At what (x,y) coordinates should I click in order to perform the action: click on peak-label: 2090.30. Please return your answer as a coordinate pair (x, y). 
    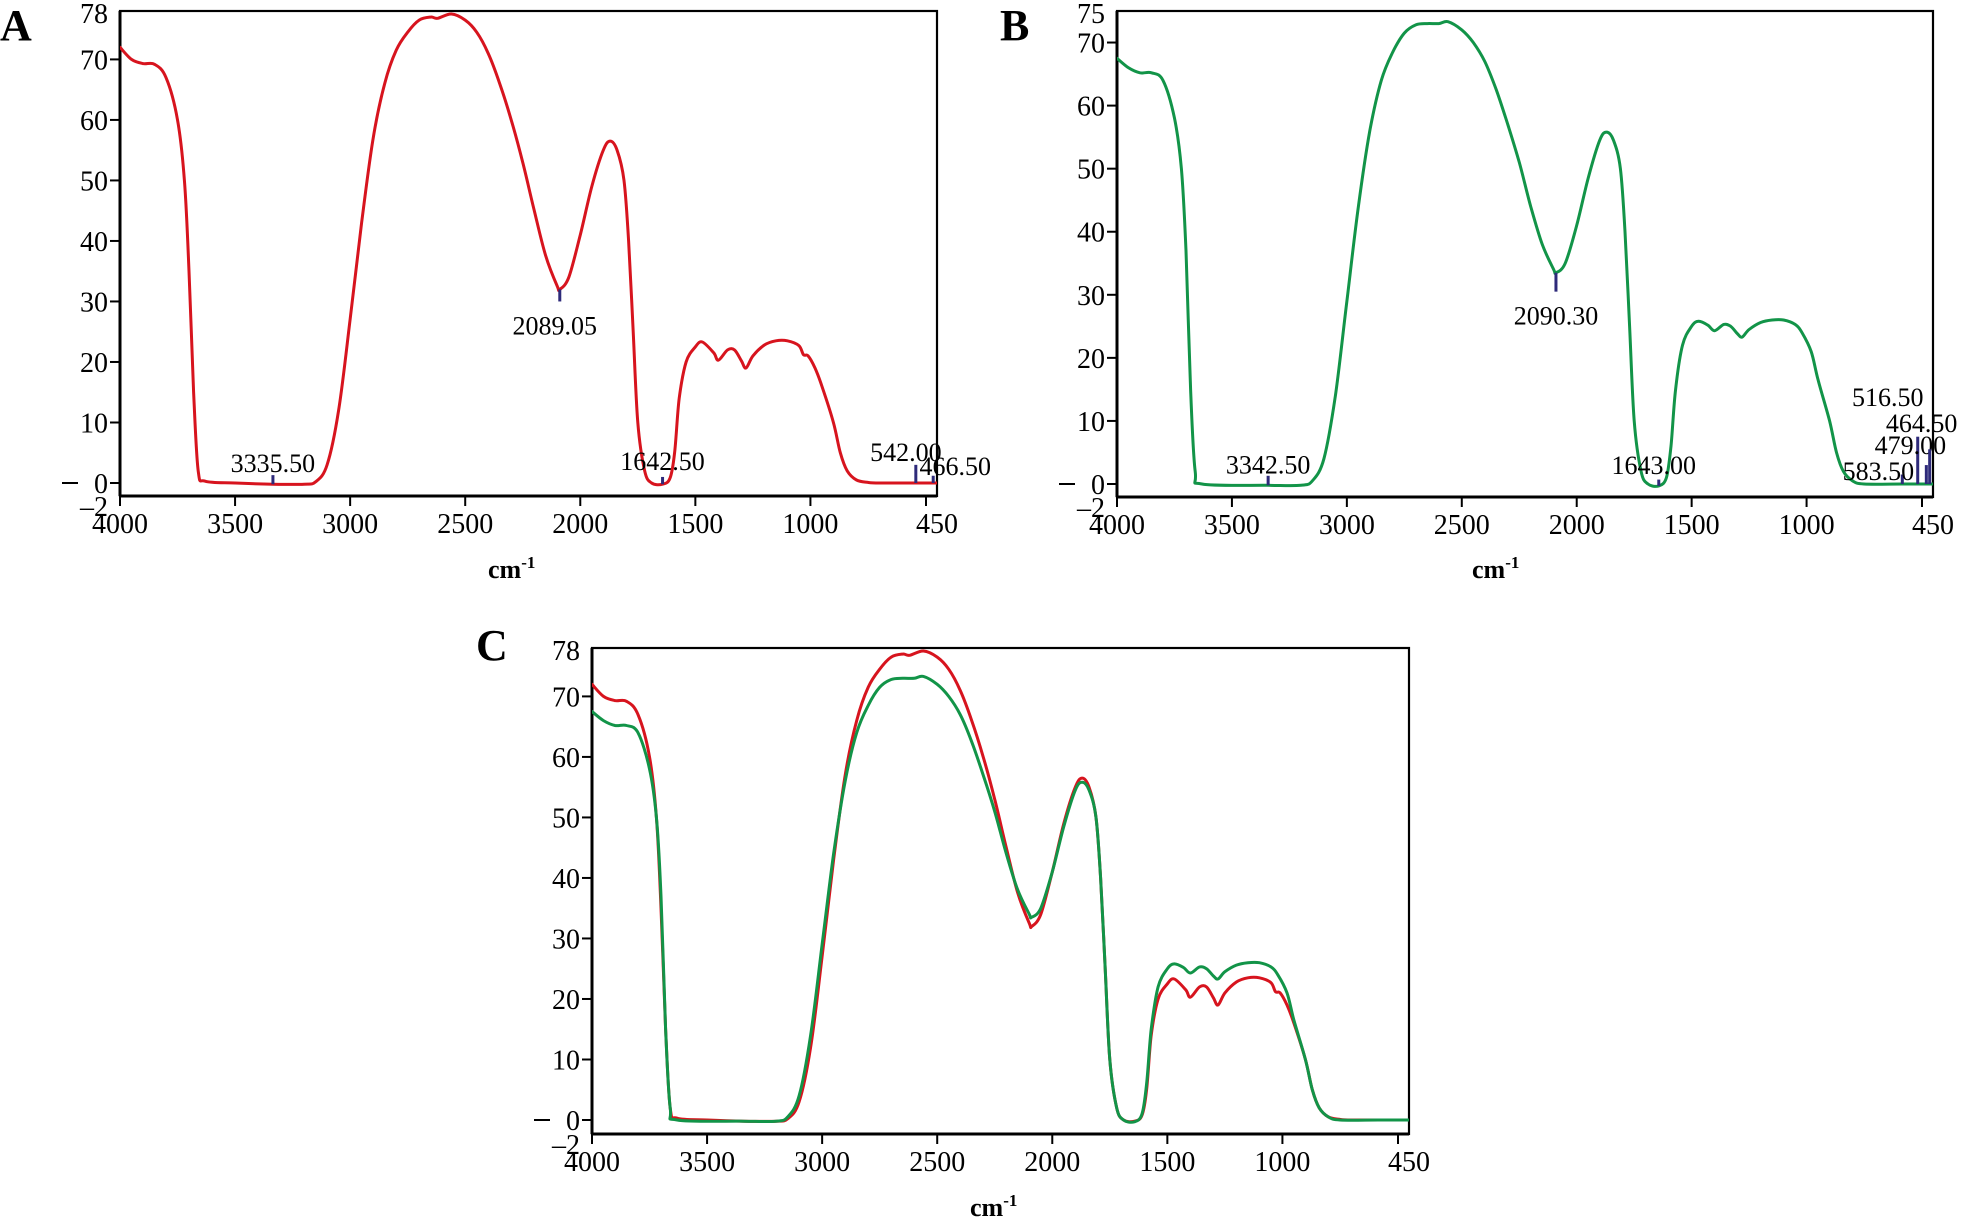
    Looking at the image, I should click on (1556, 316).